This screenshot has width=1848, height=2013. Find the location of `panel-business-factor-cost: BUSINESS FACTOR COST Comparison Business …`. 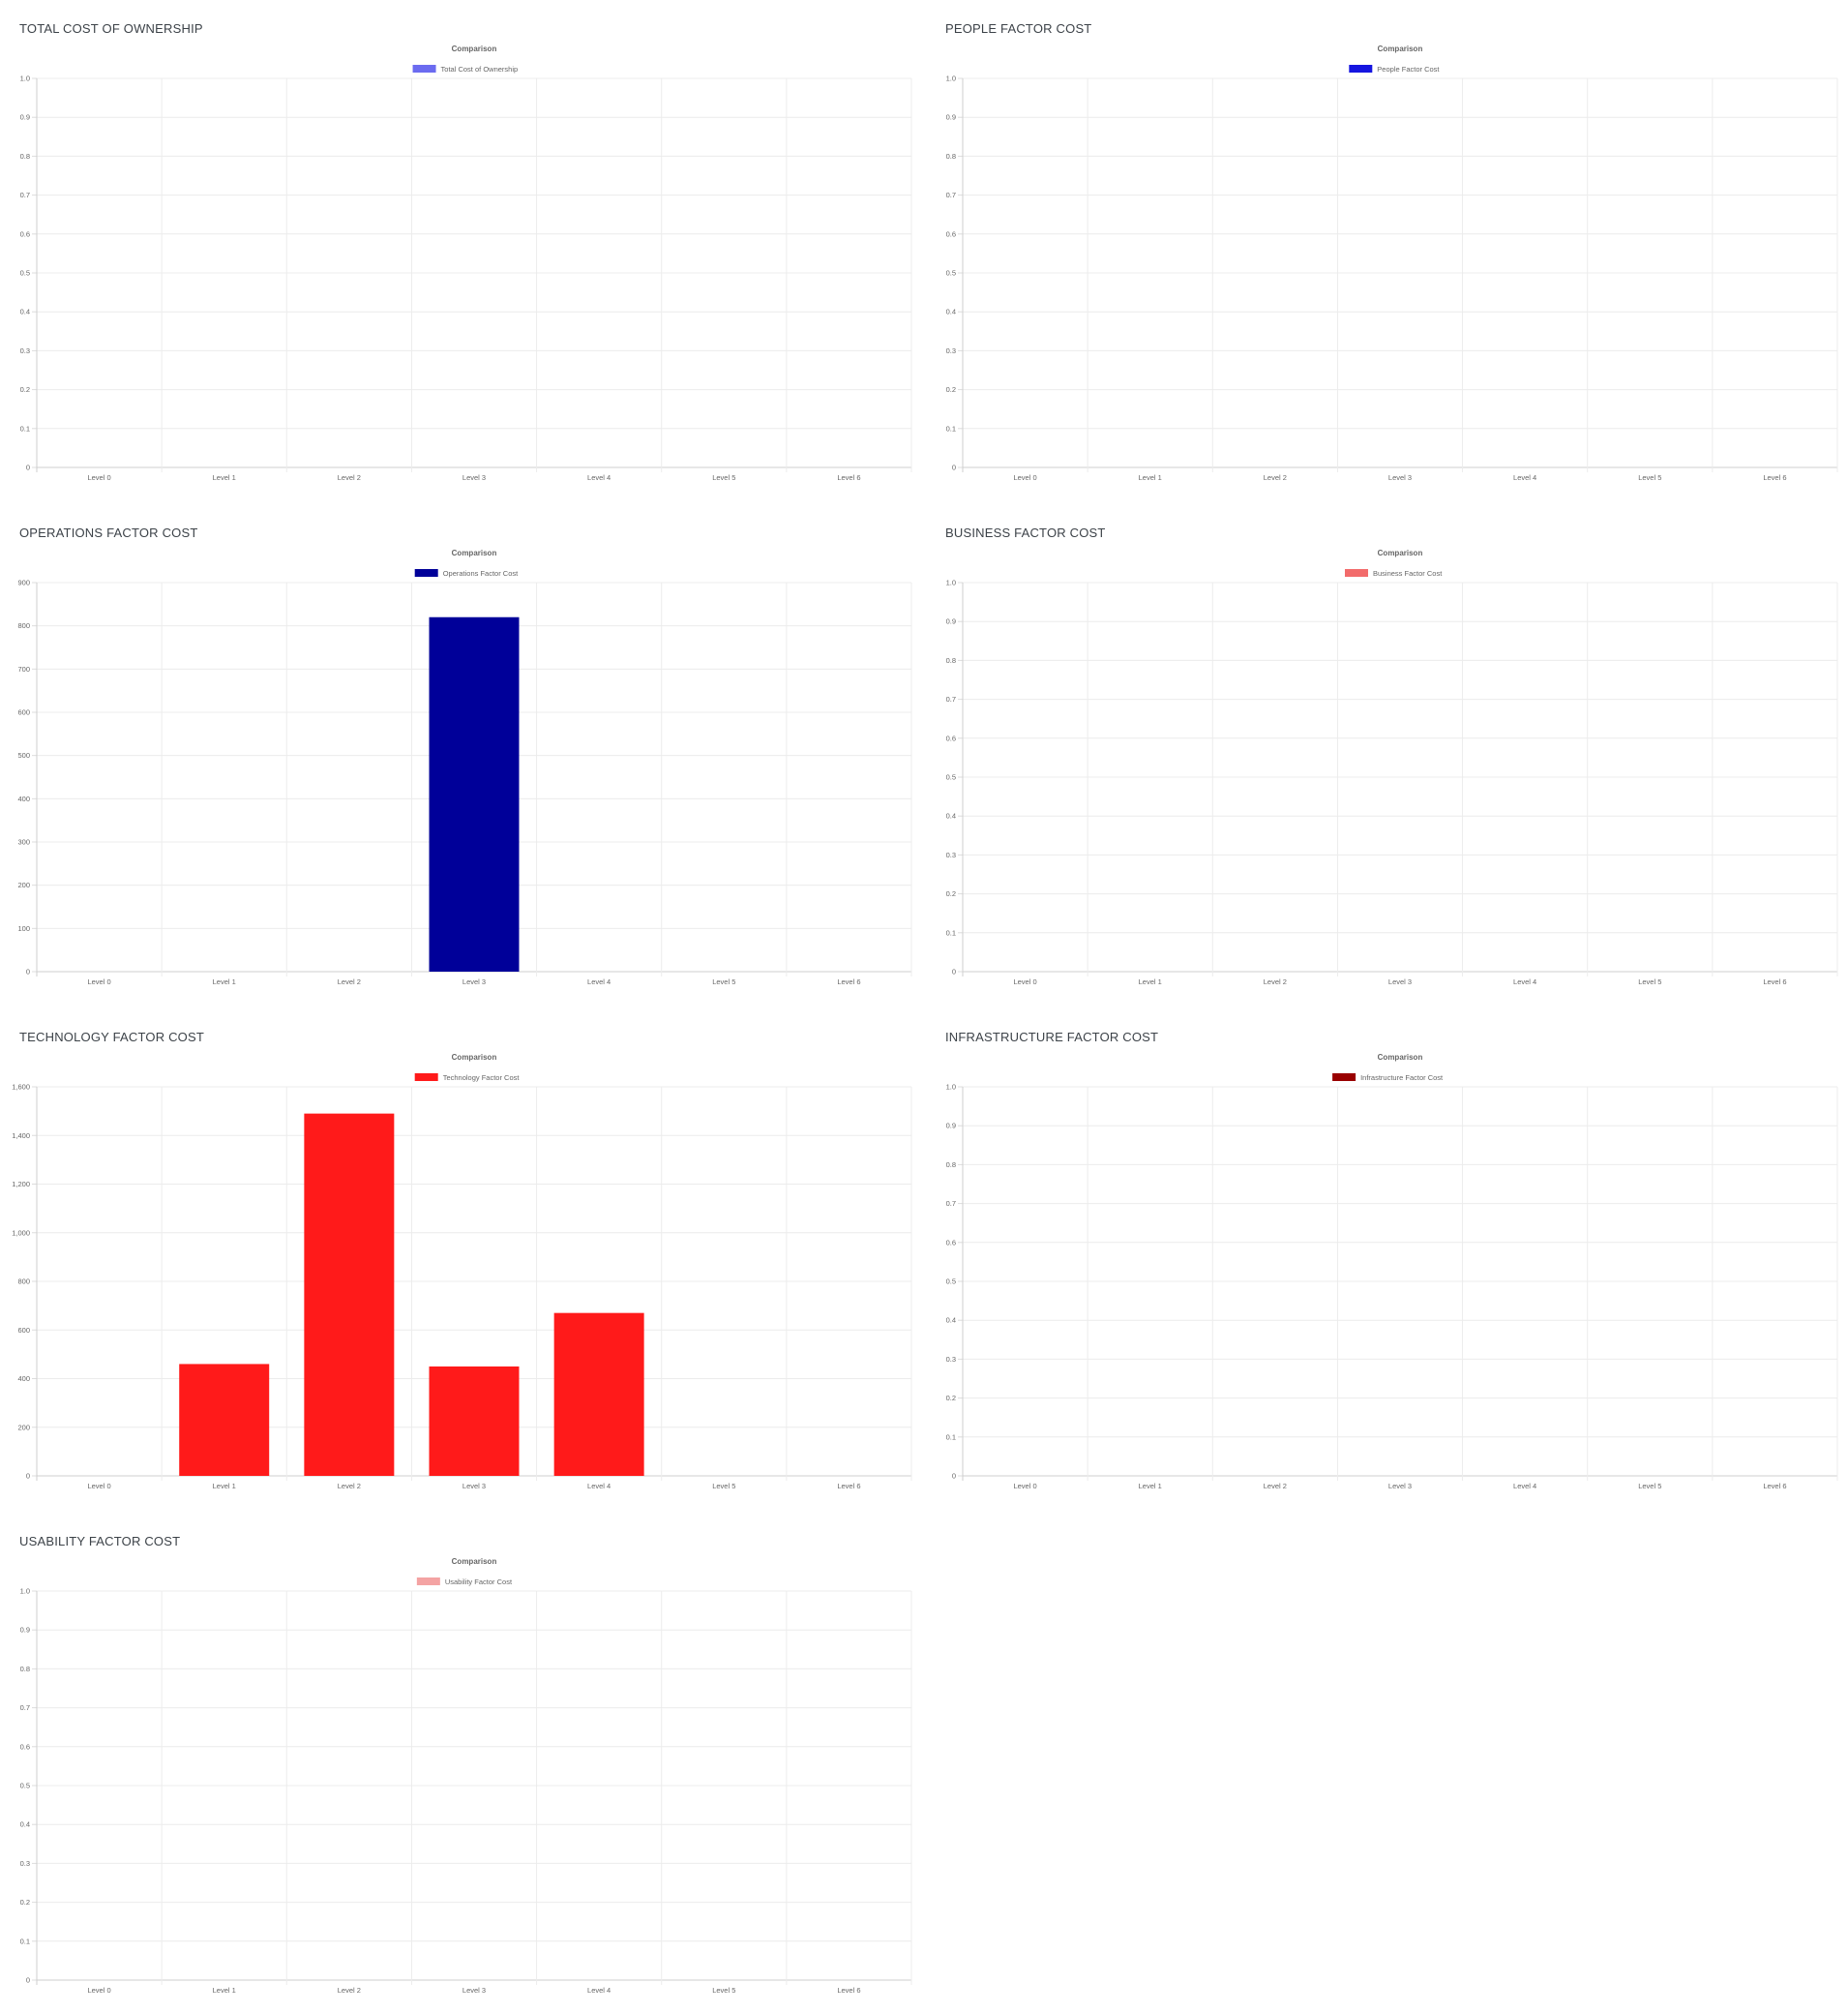

panel-business-factor-cost: BUSINESS FACTOR COST Comparison Business … is located at coordinates (1383, 751).